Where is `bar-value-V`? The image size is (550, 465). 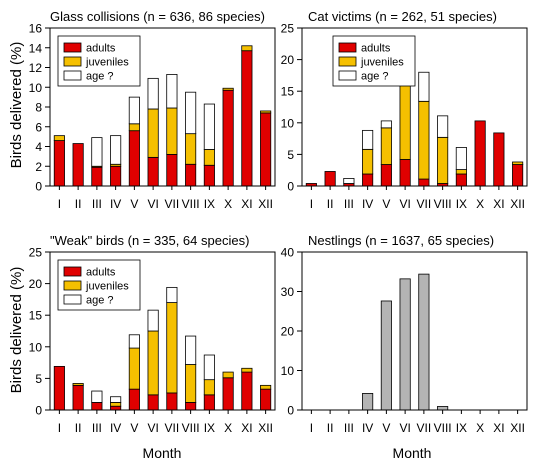 bar-value-V is located at coordinates (386, 355).